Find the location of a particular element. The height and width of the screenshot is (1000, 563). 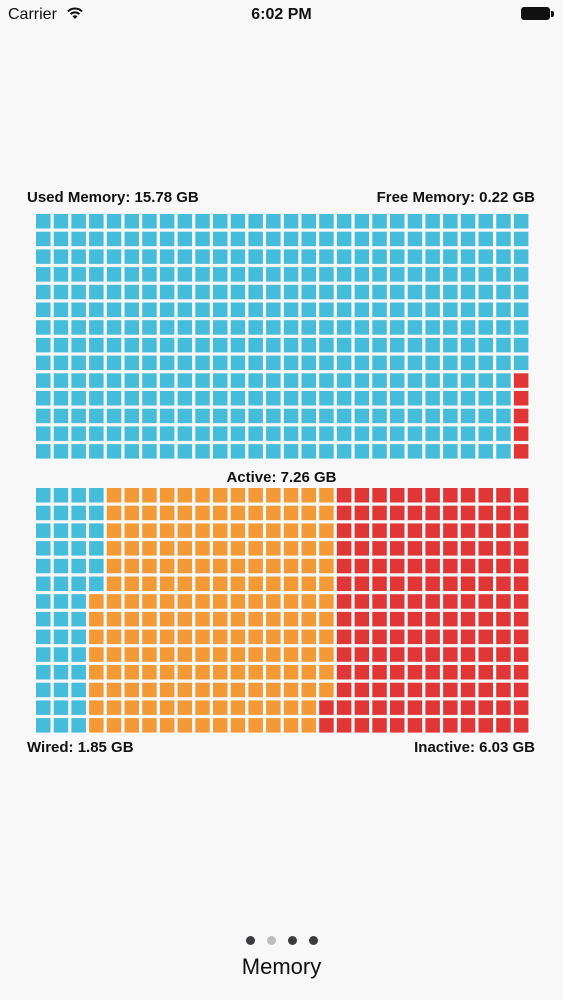

status-bar: Carrier 6:02 PM is located at coordinates (281, 15).